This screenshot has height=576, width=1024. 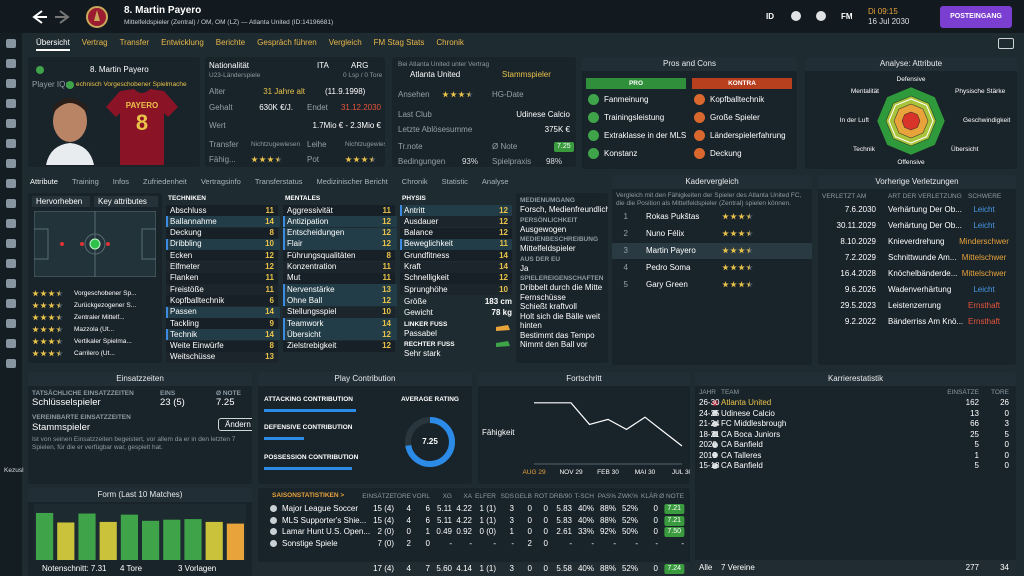 What do you see at coordinates (735, 117) in the screenshot?
I see `contra-item: Große Spieler` at bounding box center [735, 117].